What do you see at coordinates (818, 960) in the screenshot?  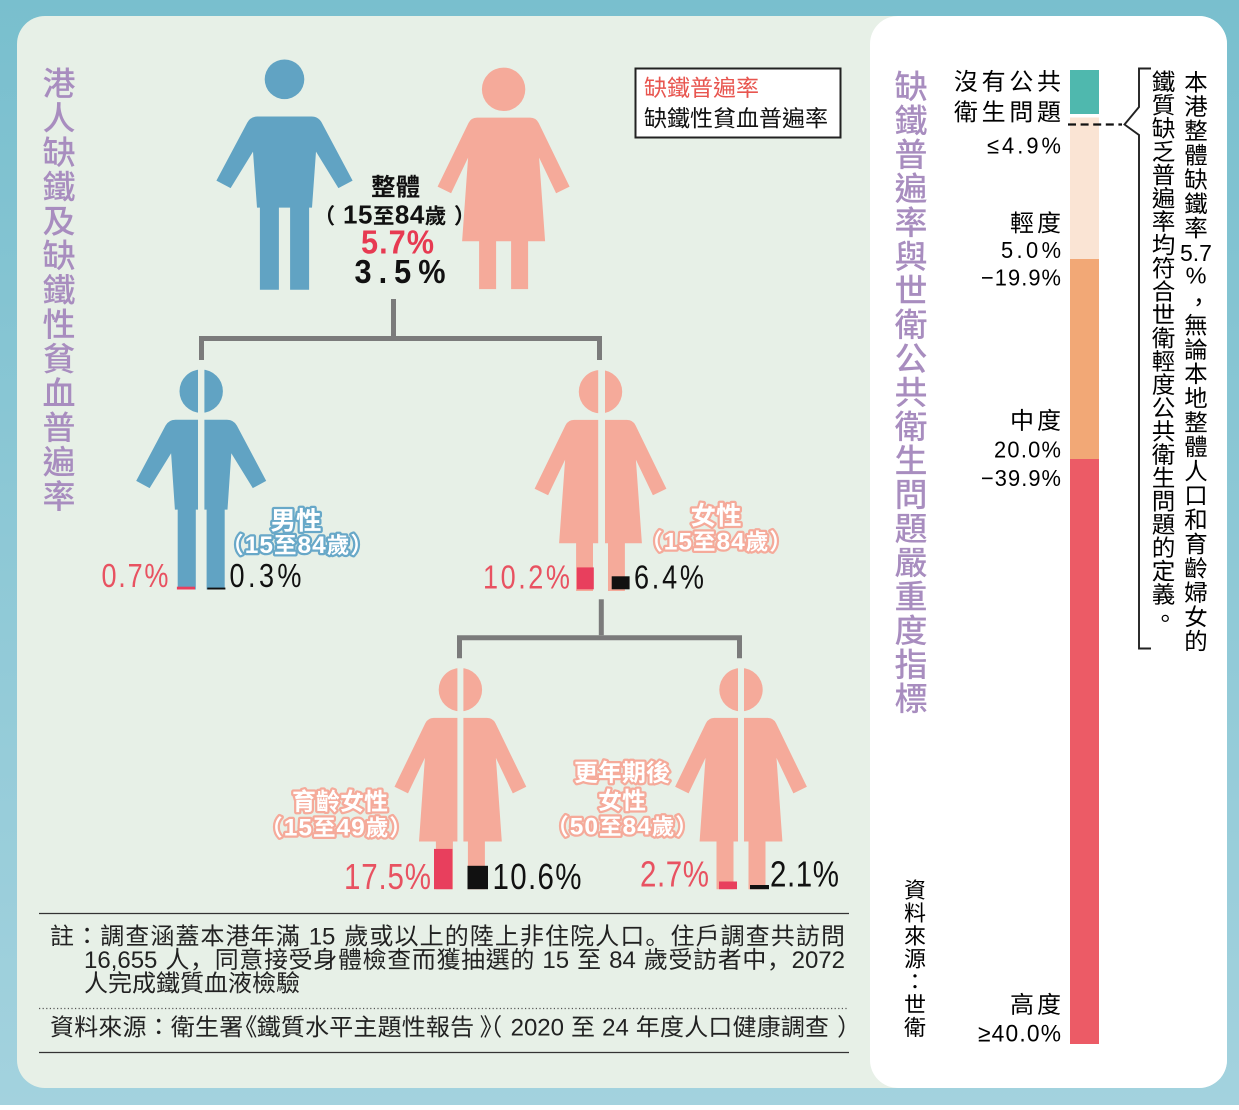 I see `svg-text: 2072` at bounding box center [818, 960].